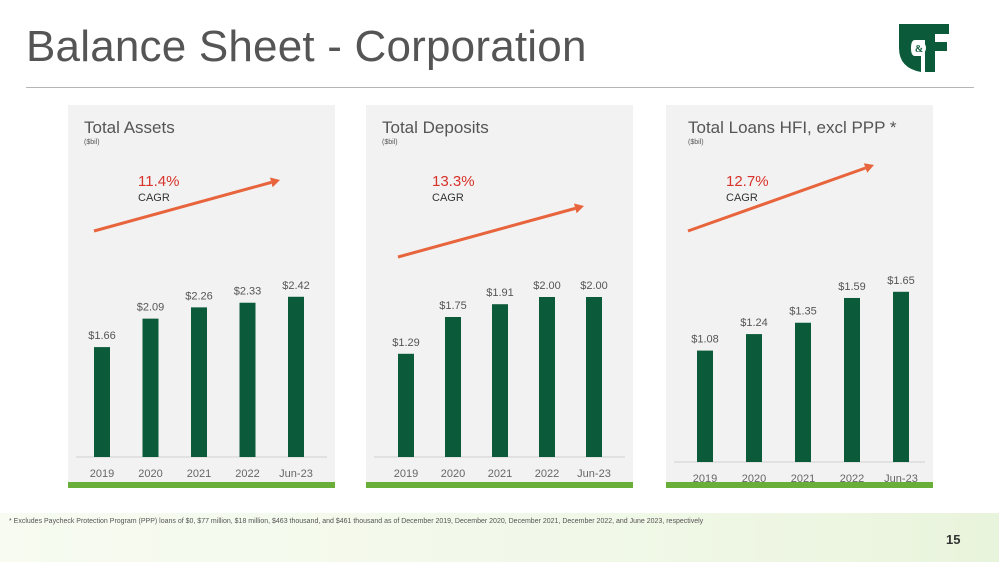 The height and width of the screenshot is (562, 999). I want to click on page-title: Balance Sheet - Corporation, so click(306, 46).